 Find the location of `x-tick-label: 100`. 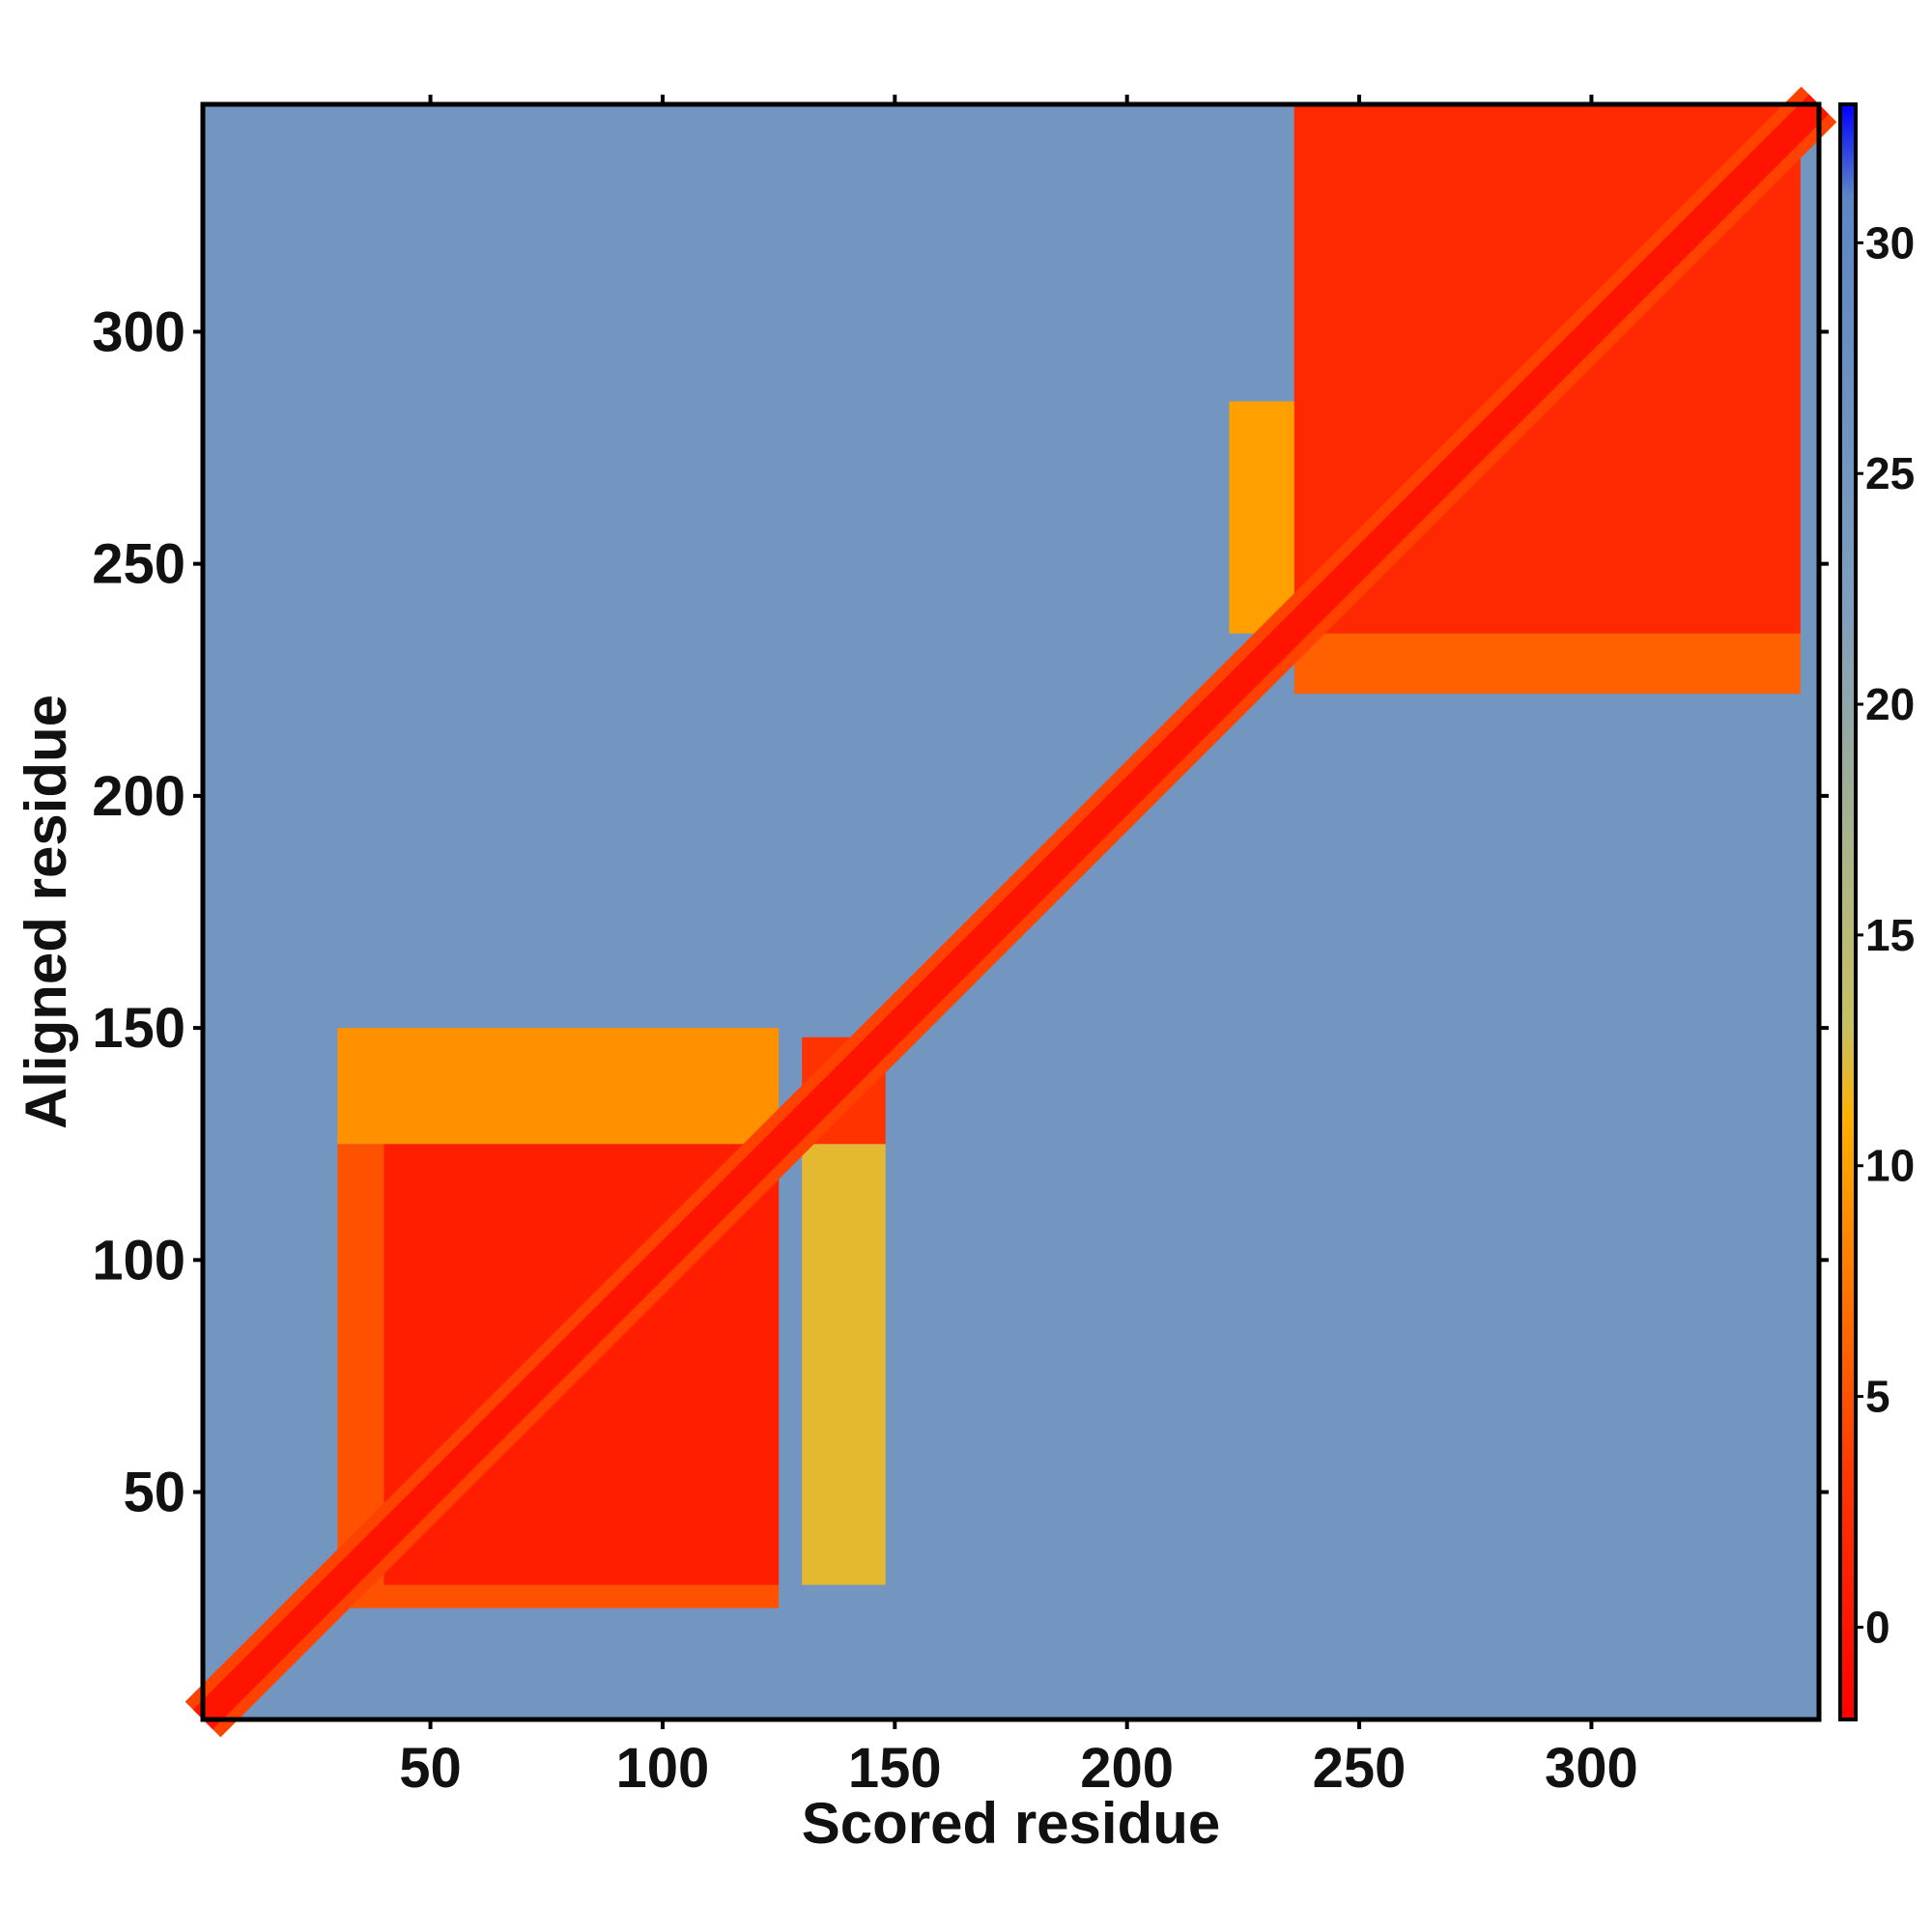

x-tick-label: 100 is located at coordinates (663, 1768).